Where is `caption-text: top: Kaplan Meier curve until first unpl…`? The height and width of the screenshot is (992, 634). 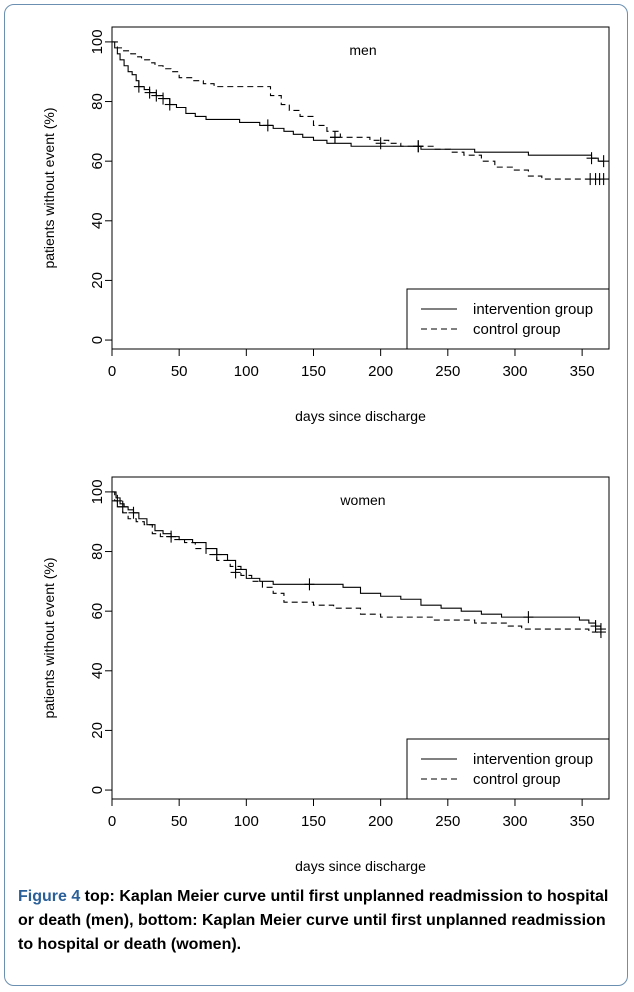
caption-text: top: Kaplan Meier curve until first unpl… is located at coordinates (313, 920).